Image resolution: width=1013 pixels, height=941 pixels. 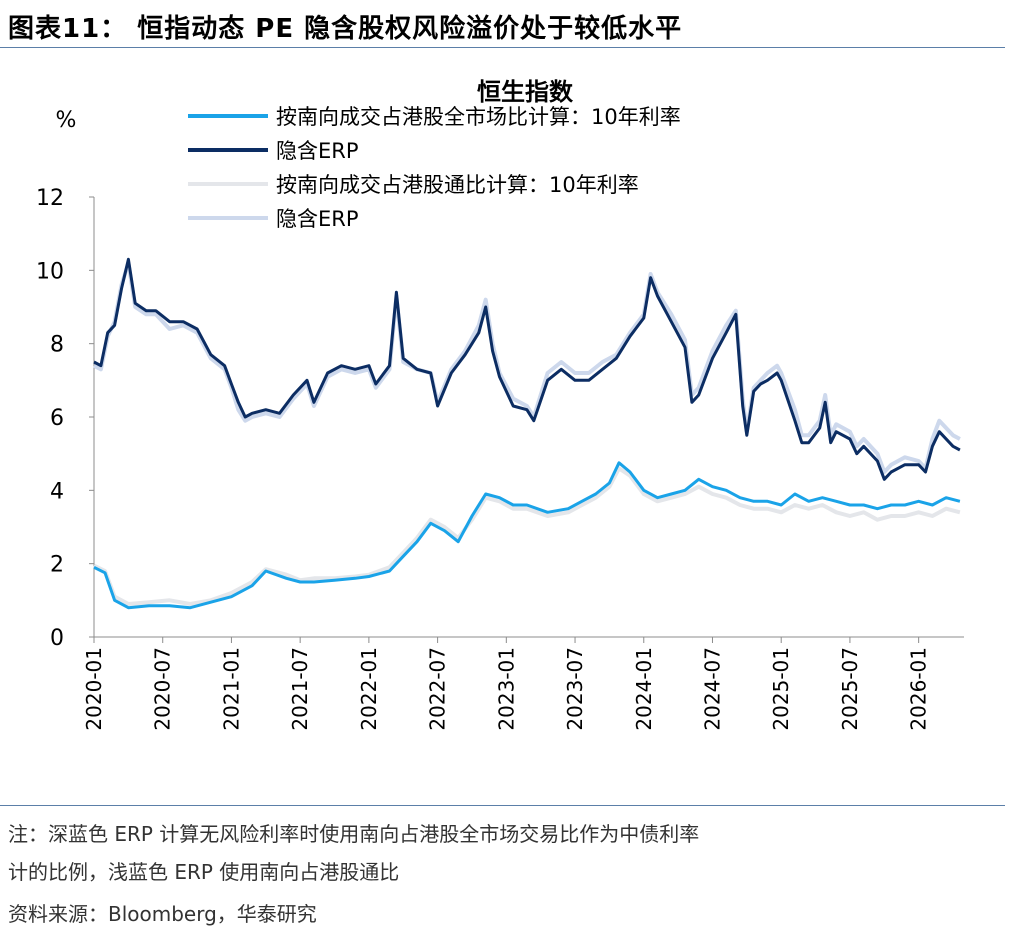 What do you see at coordinates (231, 689) in the screenshot?
I see `x-tick-label: 2021-01` at bounding box center [231, 689].